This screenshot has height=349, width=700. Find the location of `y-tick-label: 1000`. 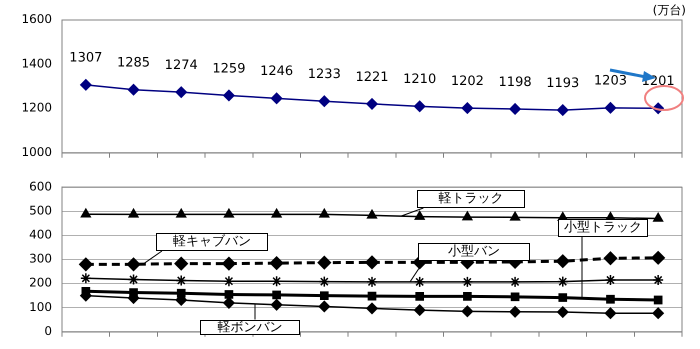

y-tick-label: 1000 is located at coordinates (36, 151).